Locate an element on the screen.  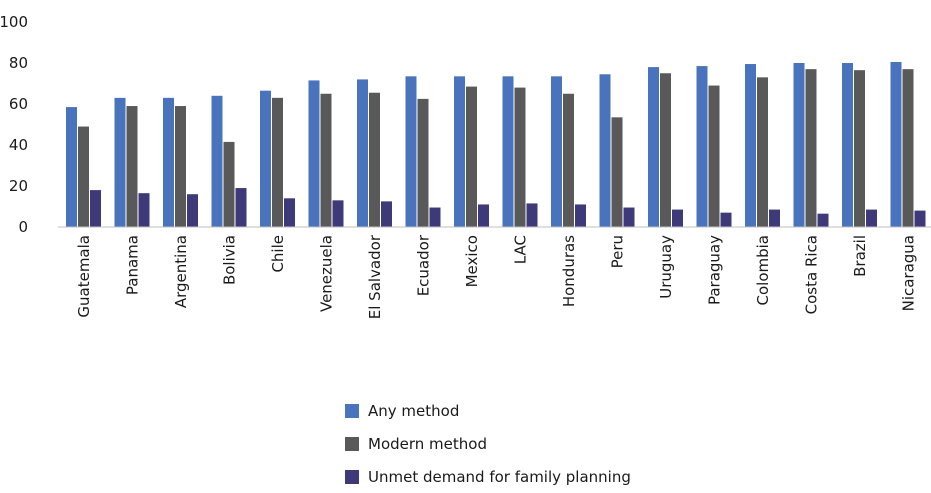
legend-label: Modern method is located at coordinates (427, 443).